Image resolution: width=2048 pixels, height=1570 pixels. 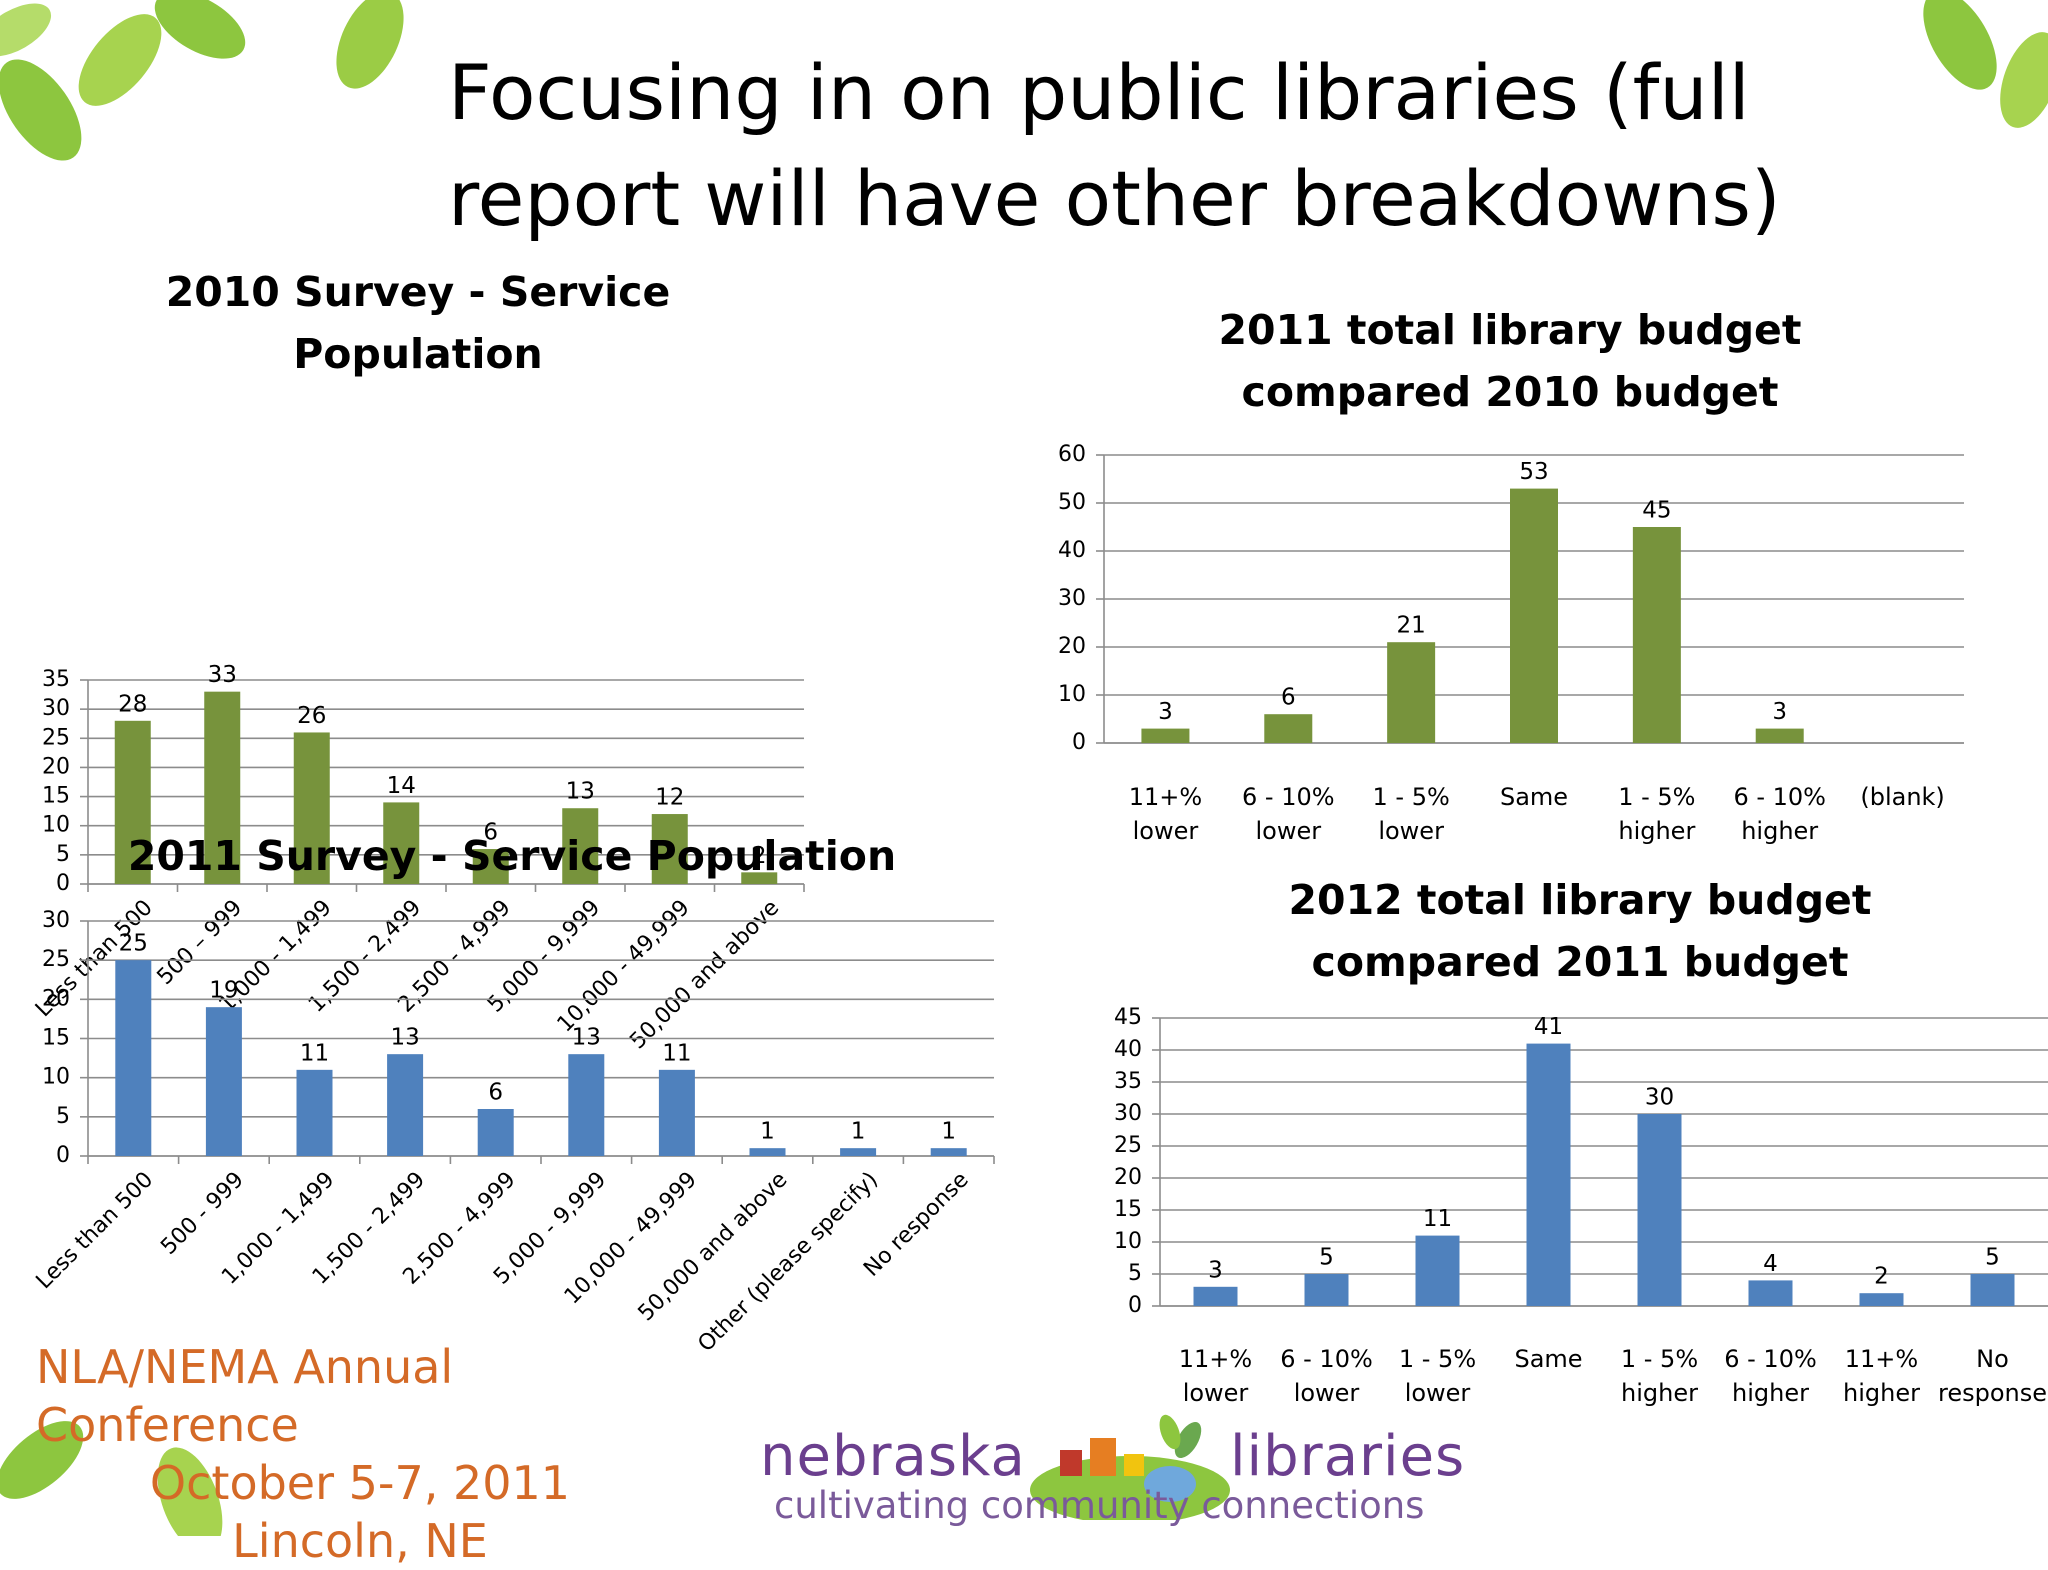 What do you see at coordinates (94, 1230) in the screenshot?
I see `category-label: Less than 500` at bounding box center [94, 1230].